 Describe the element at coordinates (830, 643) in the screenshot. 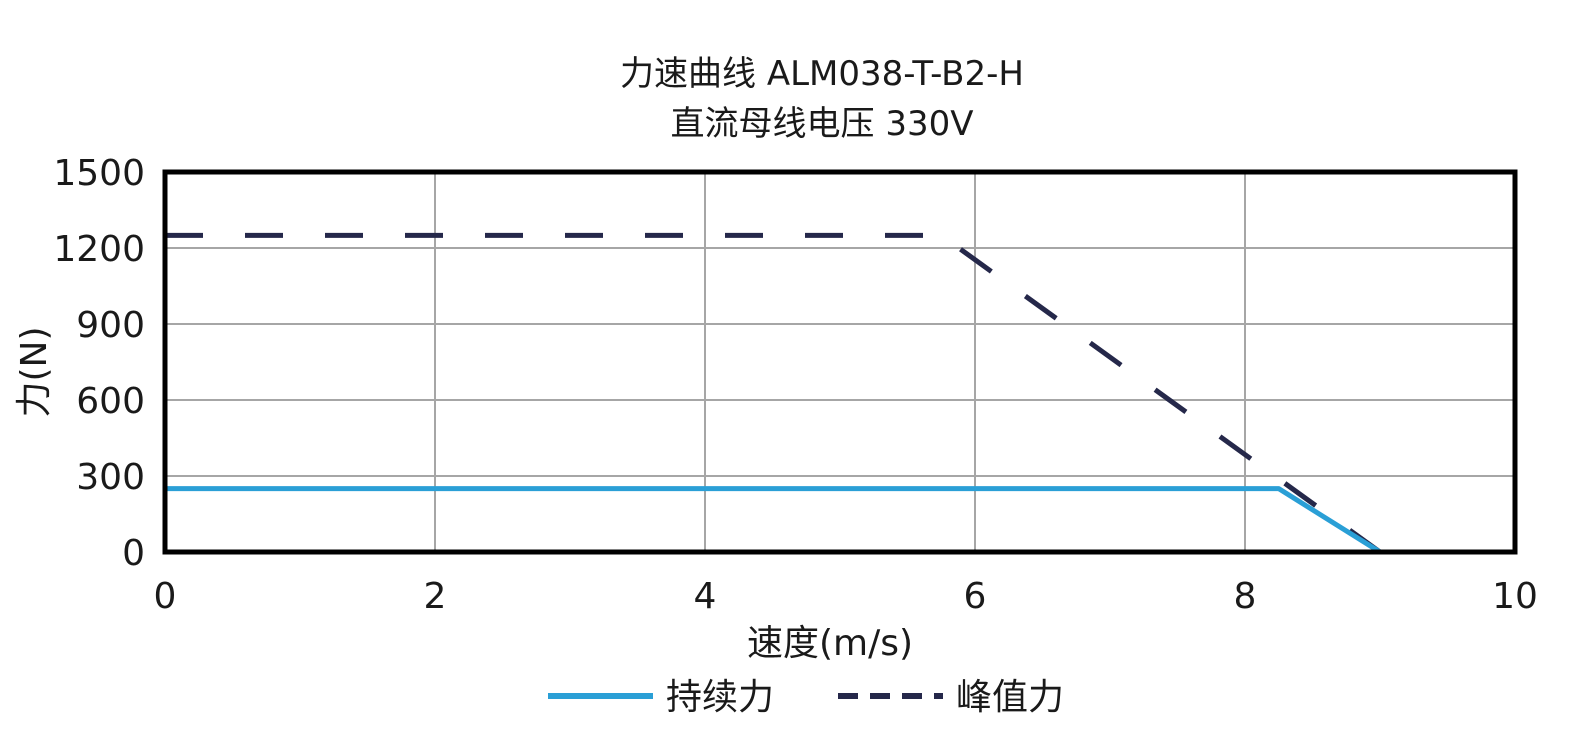

I see `x-axis-label: 速度(m/s)` at that location.